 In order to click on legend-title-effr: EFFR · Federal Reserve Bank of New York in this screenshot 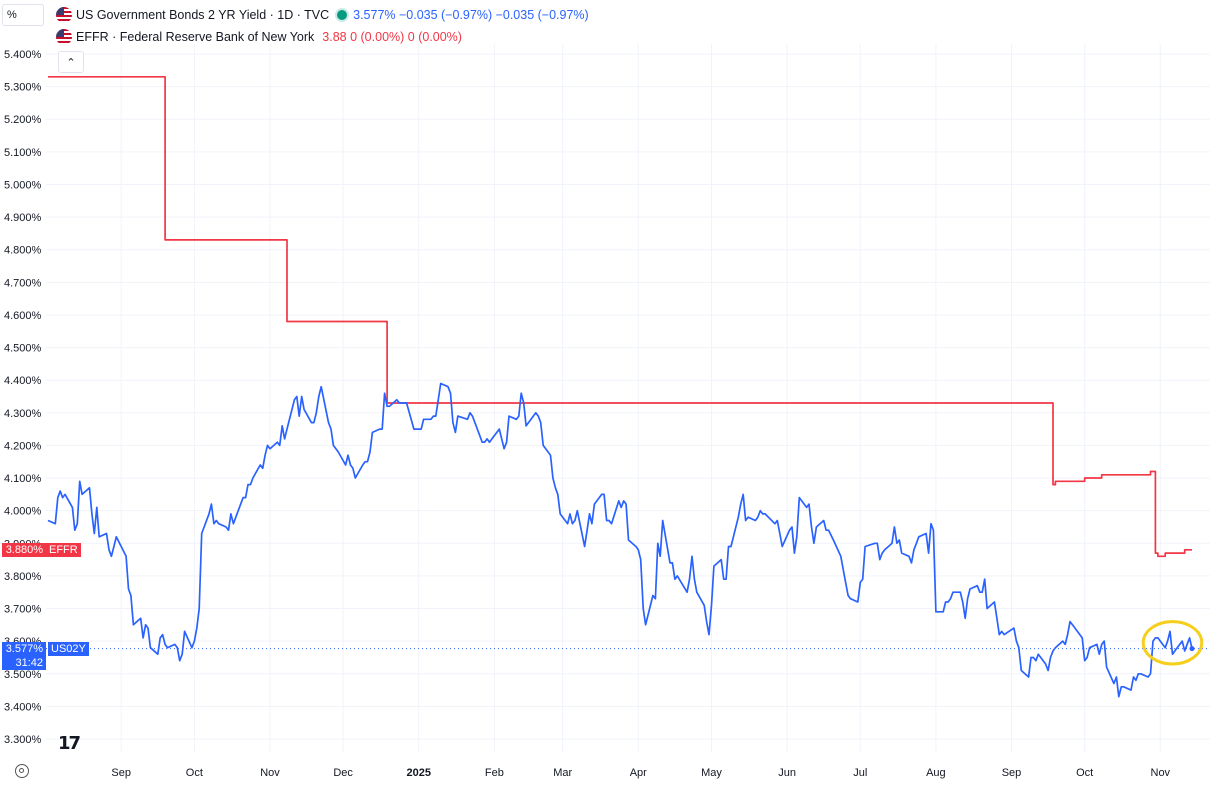, I will do `click(195, 37)`.